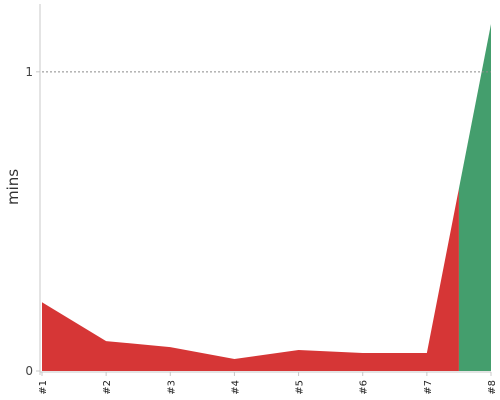 The height and width of the screenshot is (400, 500). Describe the element at coordinates (474, 197) in the screenshot. I see `area-segment-green` at that location.